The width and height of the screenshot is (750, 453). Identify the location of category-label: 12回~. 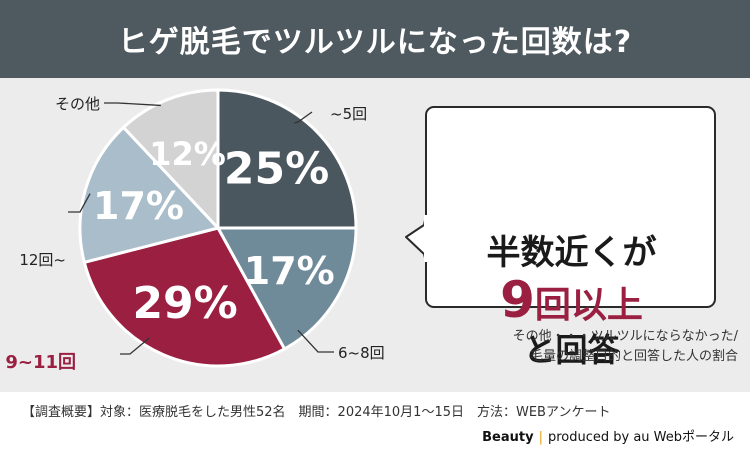
(42, 260).